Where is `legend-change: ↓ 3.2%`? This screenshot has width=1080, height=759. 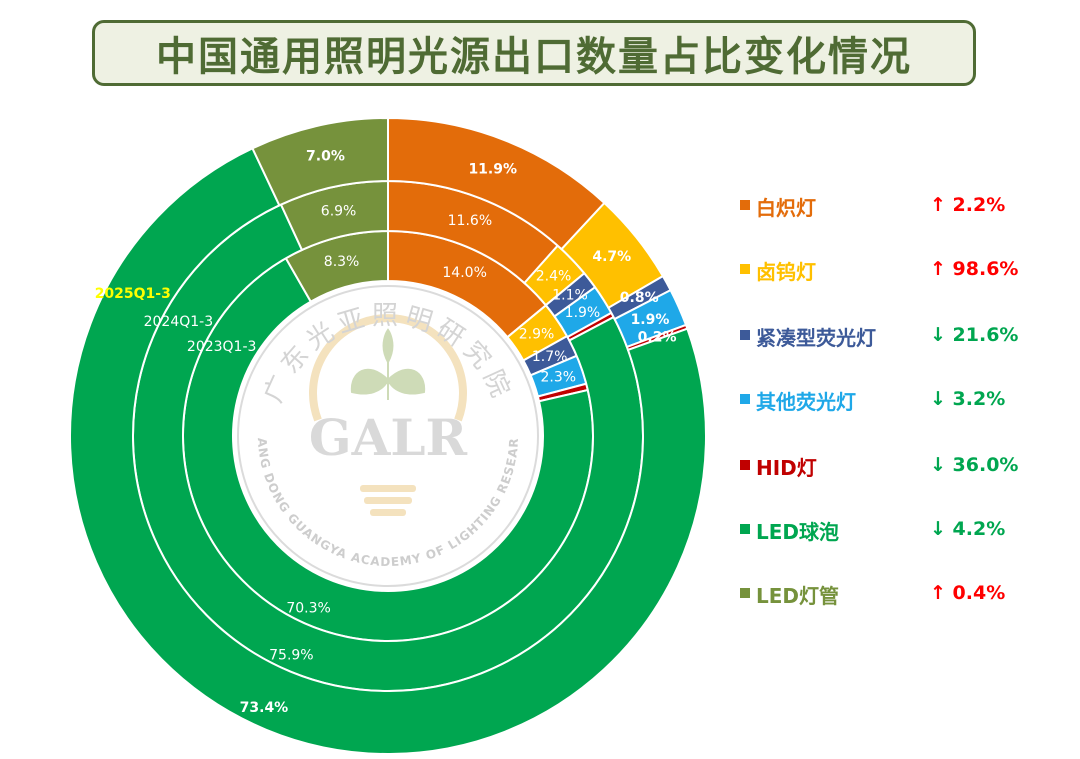
legend-change: ↓ 3.2% is located at coordinates (968, 399).